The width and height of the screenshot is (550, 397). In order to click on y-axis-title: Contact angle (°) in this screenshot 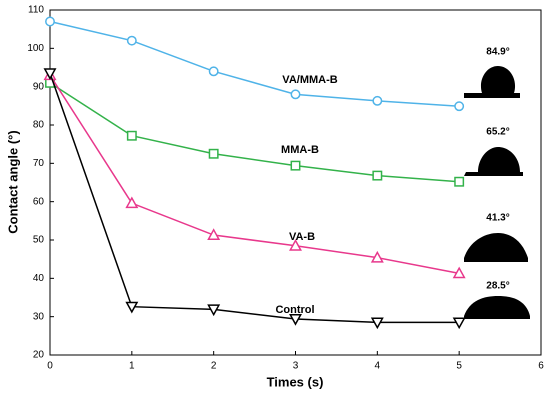, I will do `click(12, 181)`.